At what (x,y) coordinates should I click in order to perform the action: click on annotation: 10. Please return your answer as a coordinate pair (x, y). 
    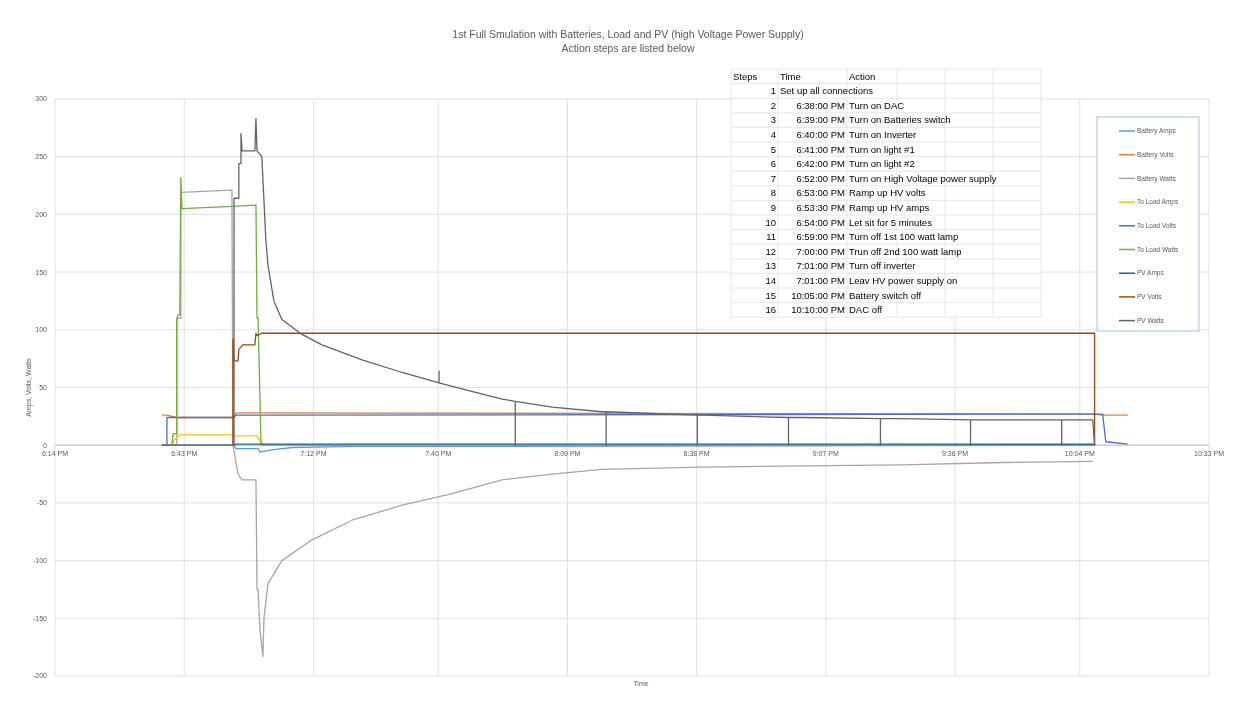
    Looking at the image, I should click on (770, 222).